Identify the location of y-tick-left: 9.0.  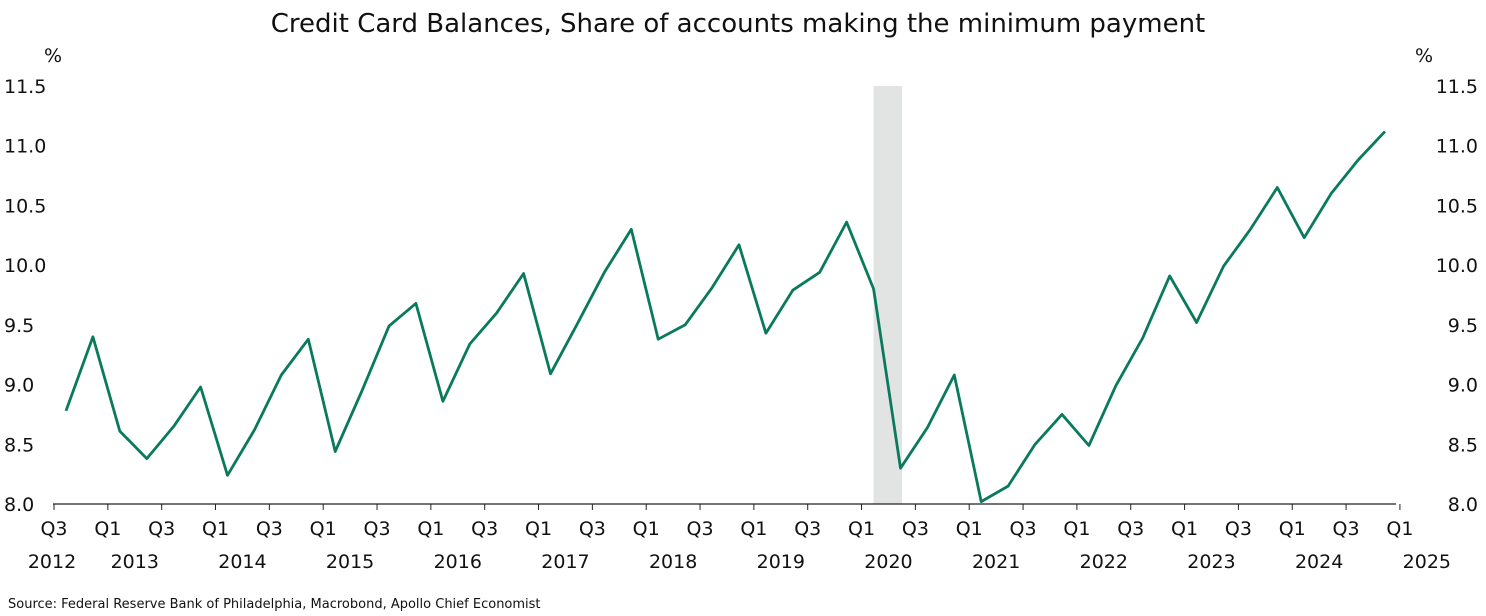
(19, 386).